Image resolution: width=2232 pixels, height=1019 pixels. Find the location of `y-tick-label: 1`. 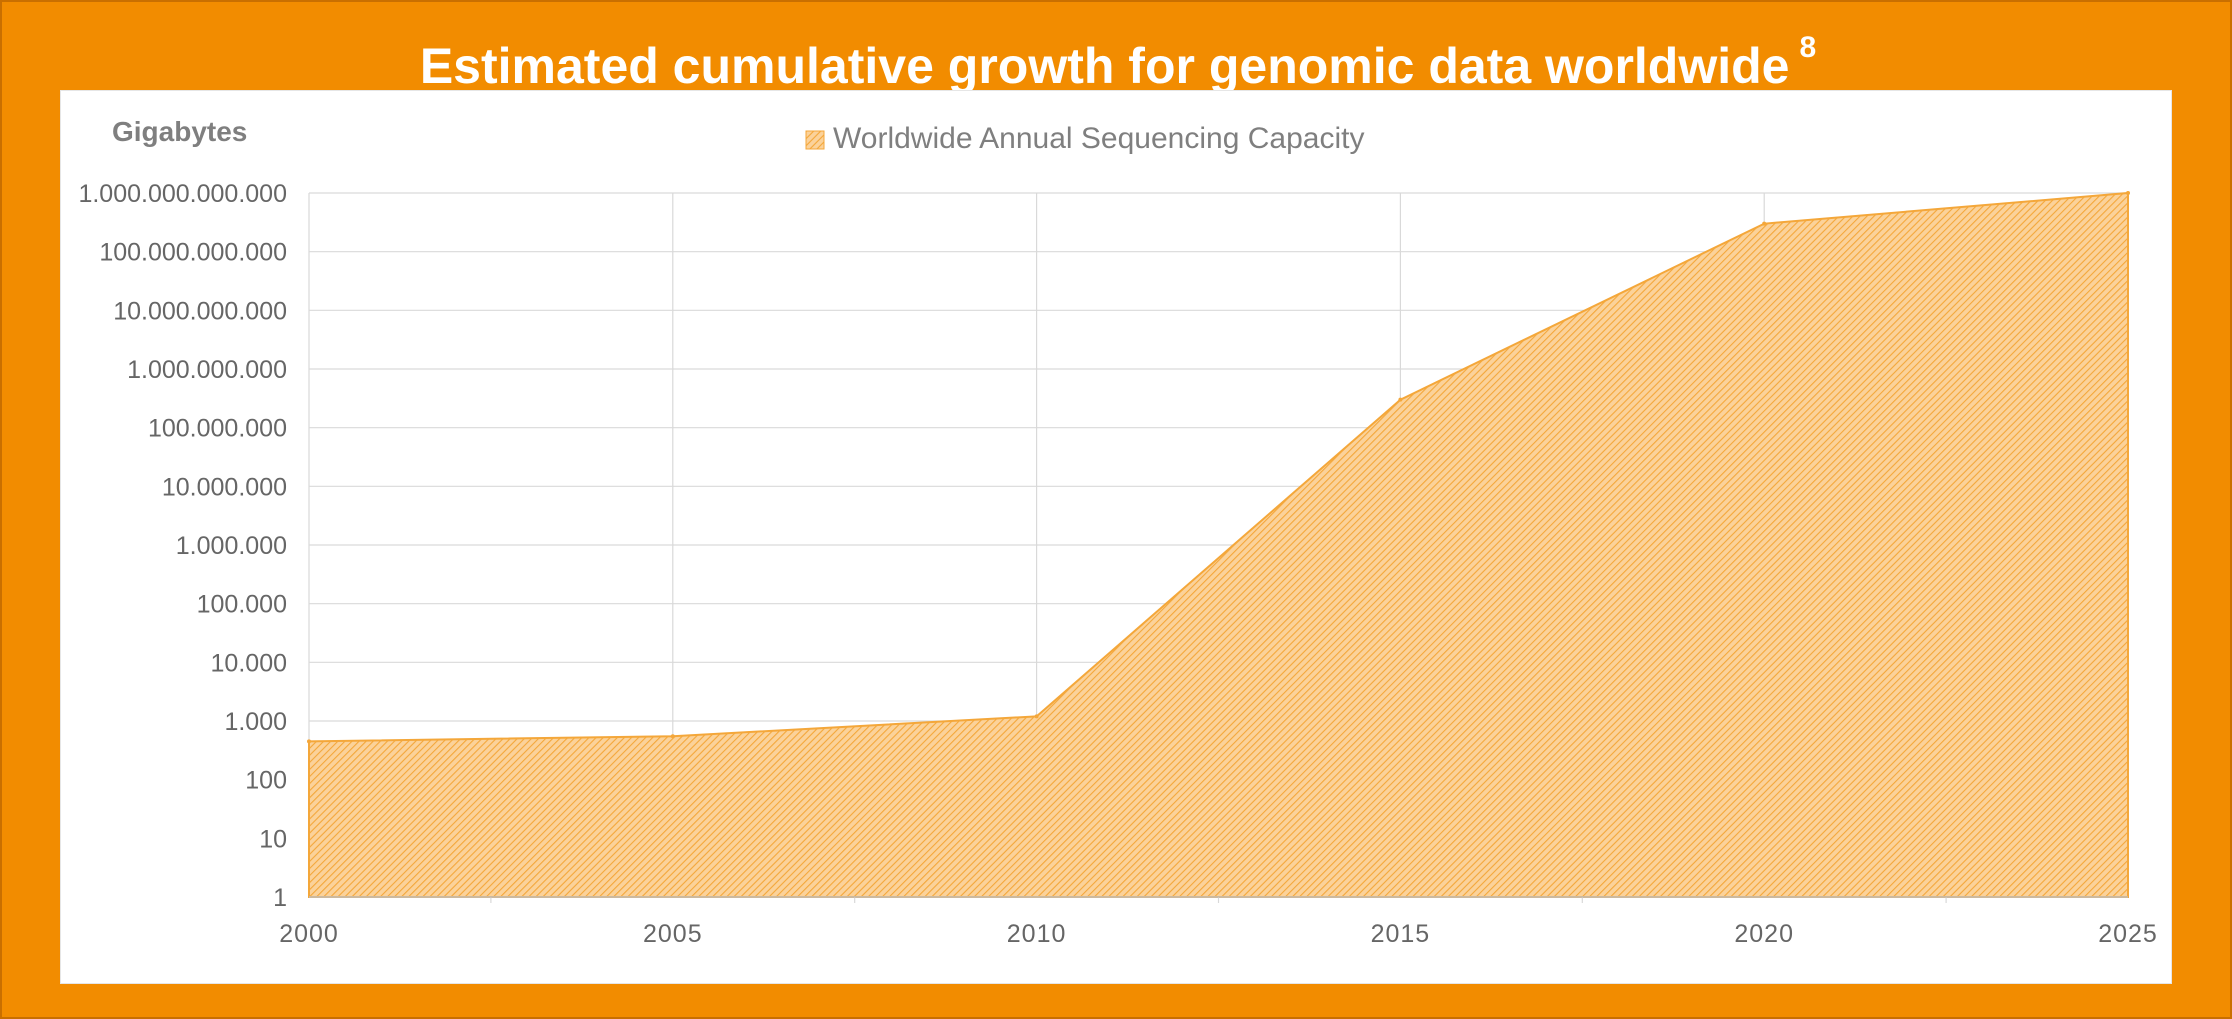

y-tick-label: 1 is located at coordinates (280, 898).